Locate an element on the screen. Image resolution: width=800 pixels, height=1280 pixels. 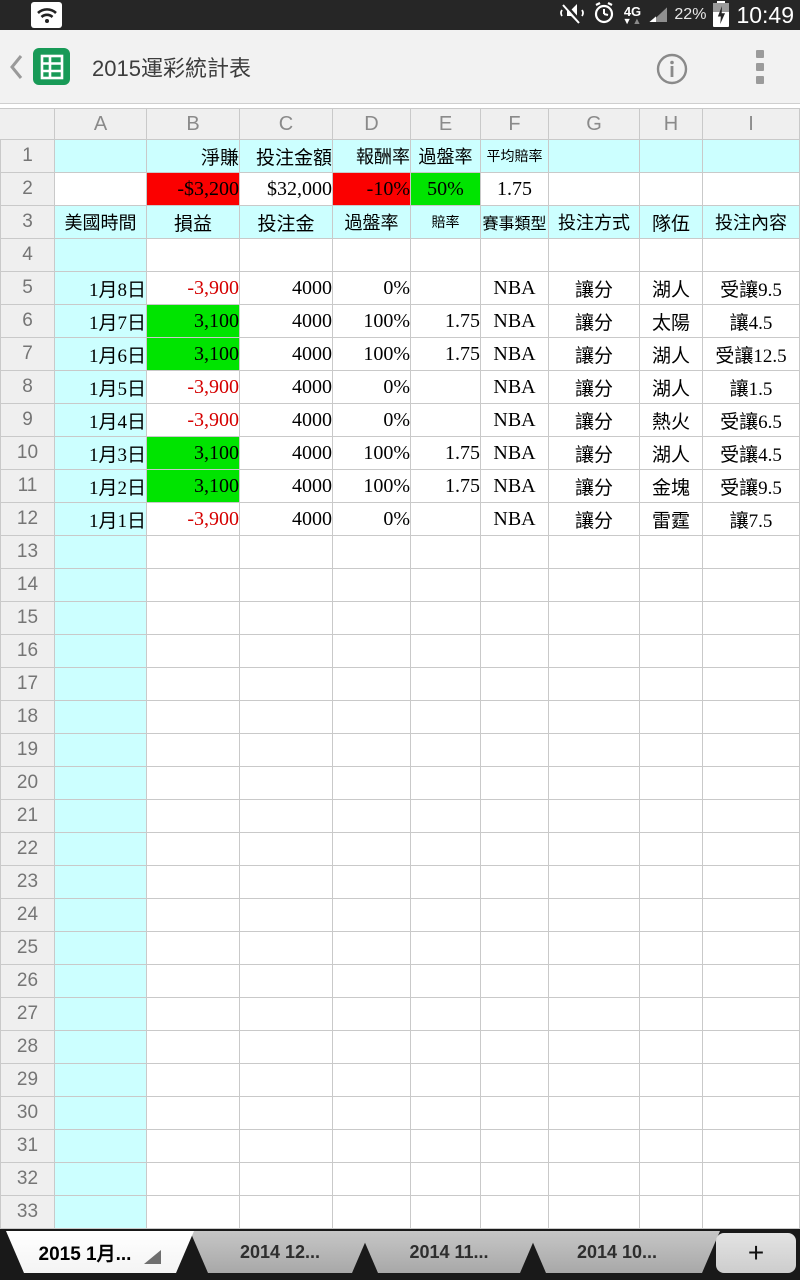
cell-I18 is located at coordinates (751, 717).